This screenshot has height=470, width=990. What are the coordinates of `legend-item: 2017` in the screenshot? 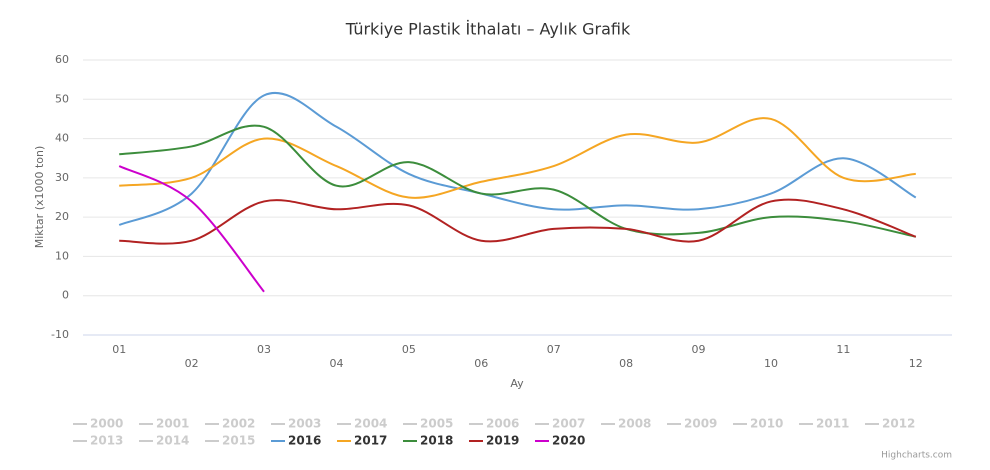 It's located at (370, 441).